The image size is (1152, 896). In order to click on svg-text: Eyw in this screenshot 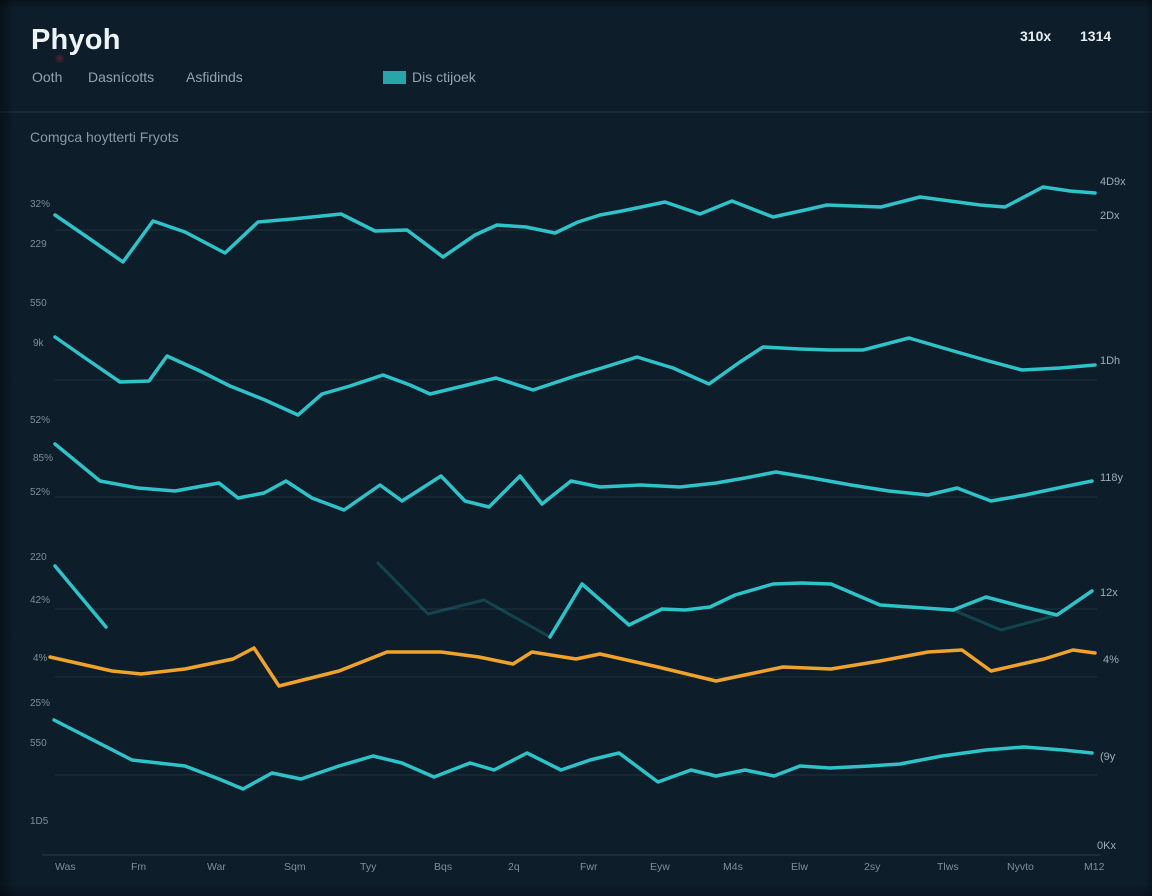, I will do `click(660, 867)`.